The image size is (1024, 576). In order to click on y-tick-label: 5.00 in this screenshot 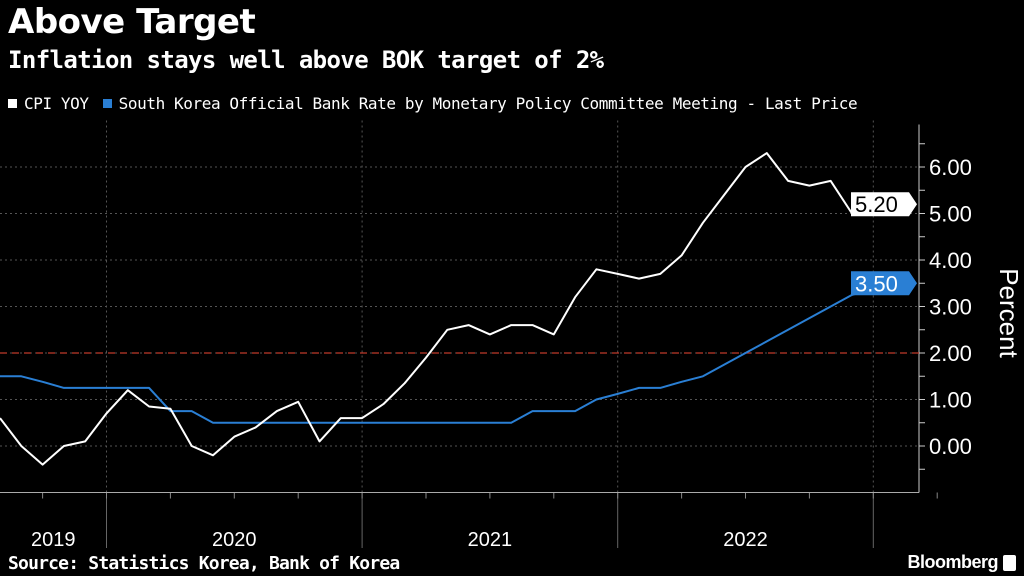, I will do `click(950, 214)`.